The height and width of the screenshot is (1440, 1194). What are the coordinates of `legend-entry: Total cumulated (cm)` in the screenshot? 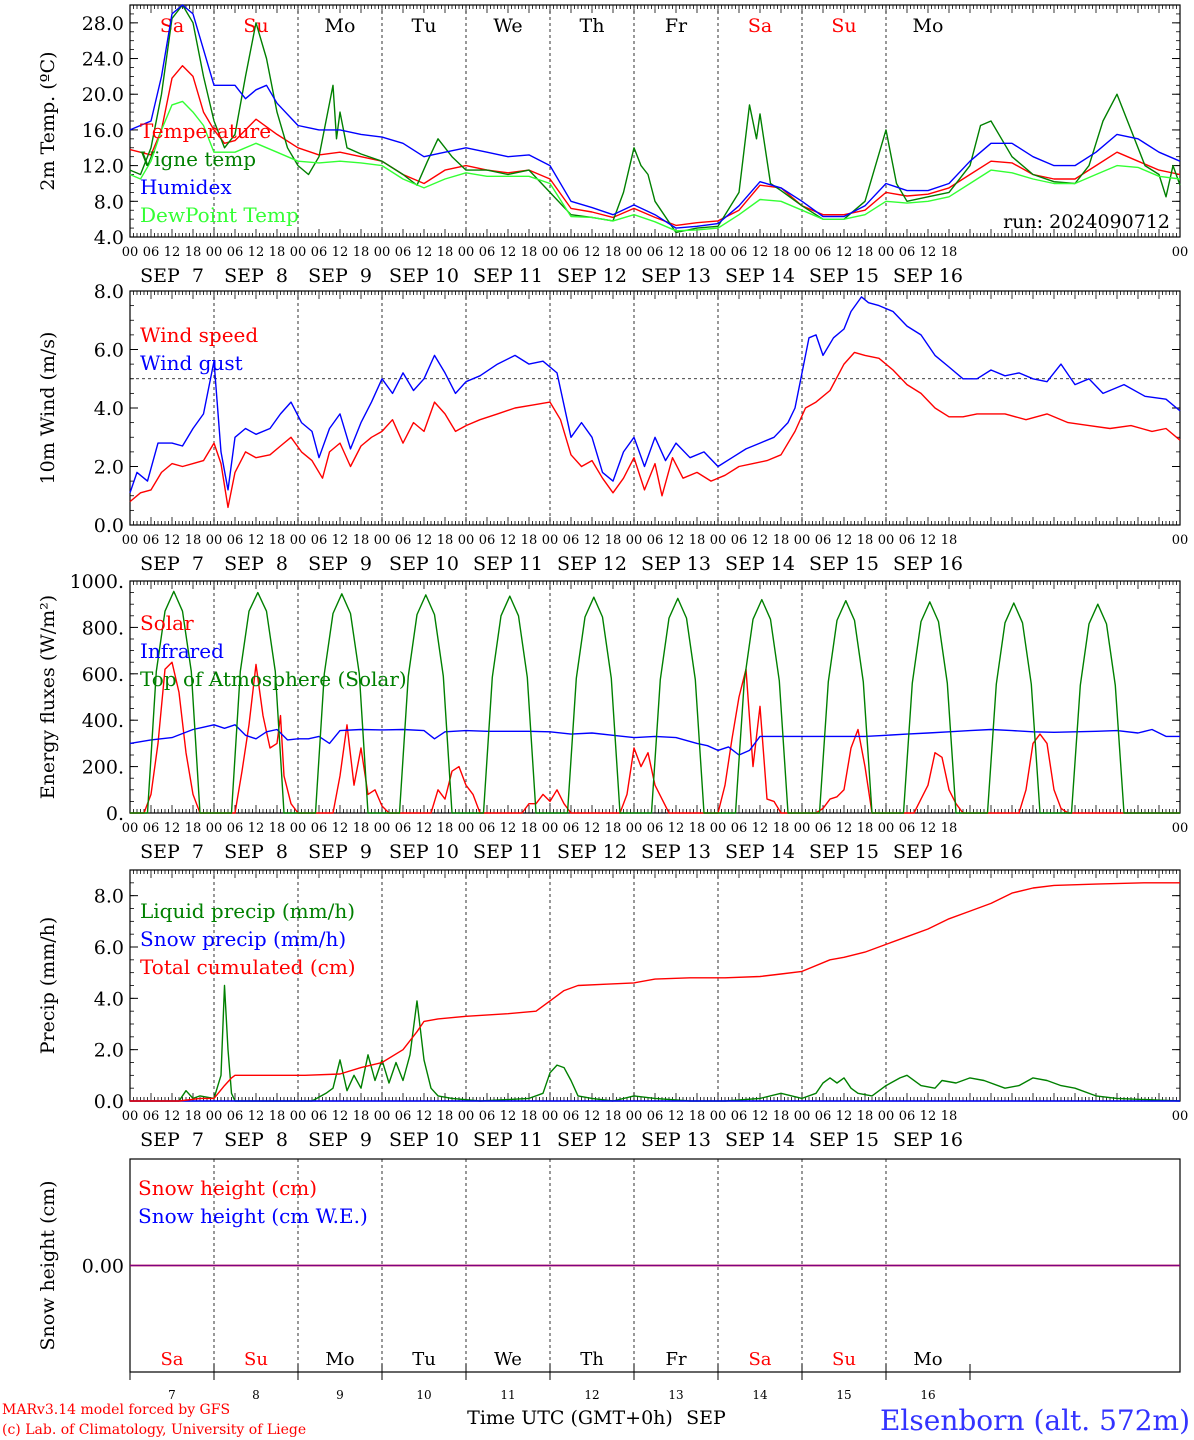 It's located at (248, 967).